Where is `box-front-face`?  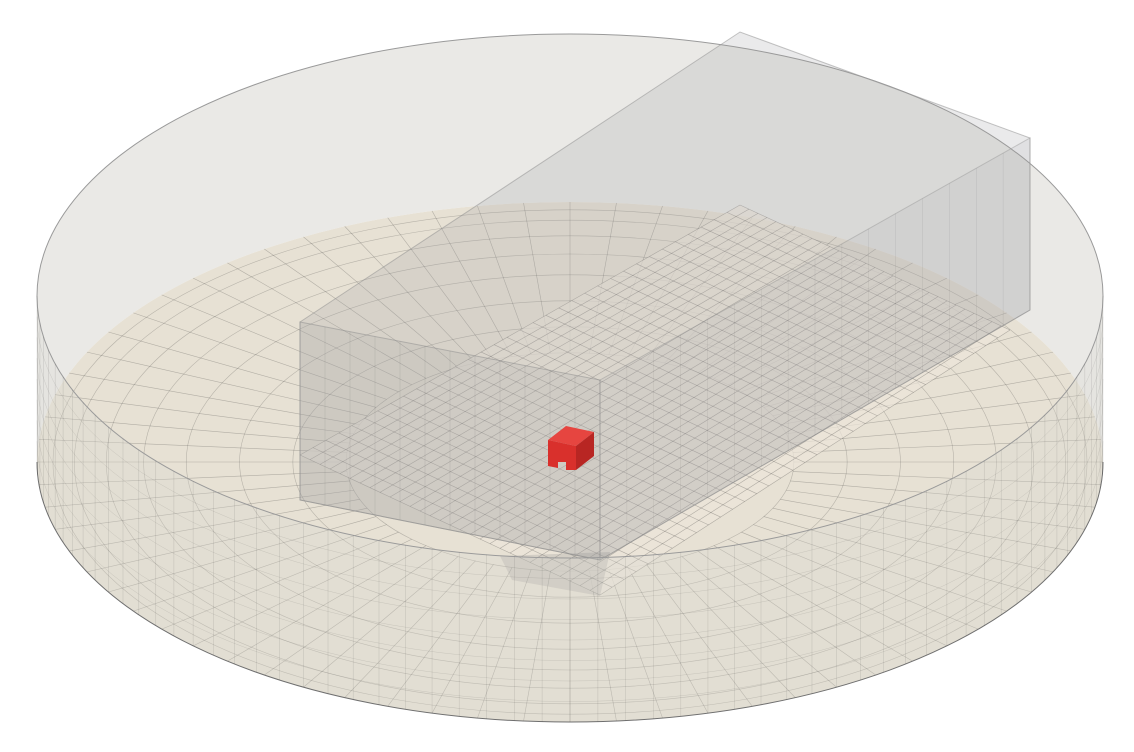 box-front-face is located at coordinates (450, 441).